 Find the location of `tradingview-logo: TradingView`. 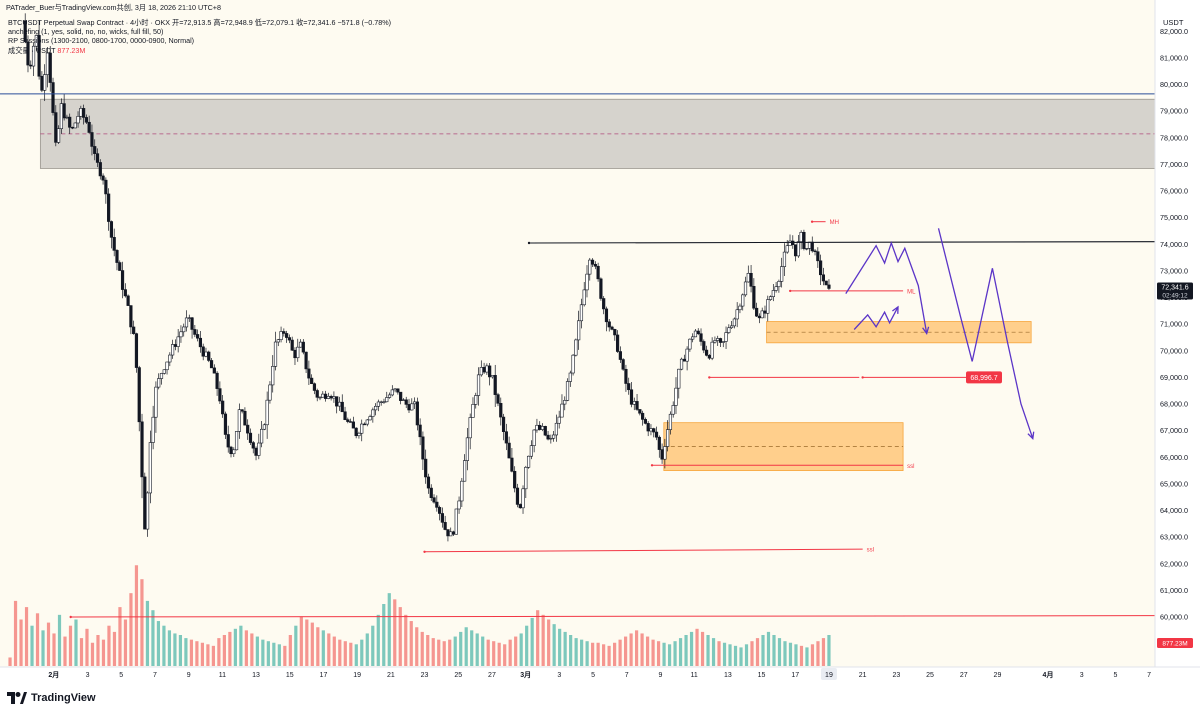

tradingview-logo: TradingView is located at coordinates (51, 698).